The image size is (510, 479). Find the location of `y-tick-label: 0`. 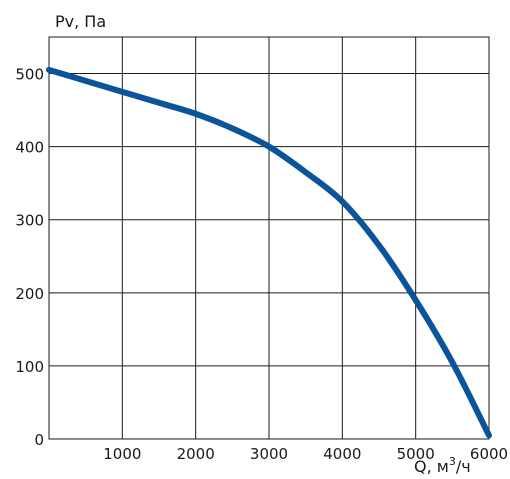

y-tick-label: 0 is located at coordinates (39, 440).